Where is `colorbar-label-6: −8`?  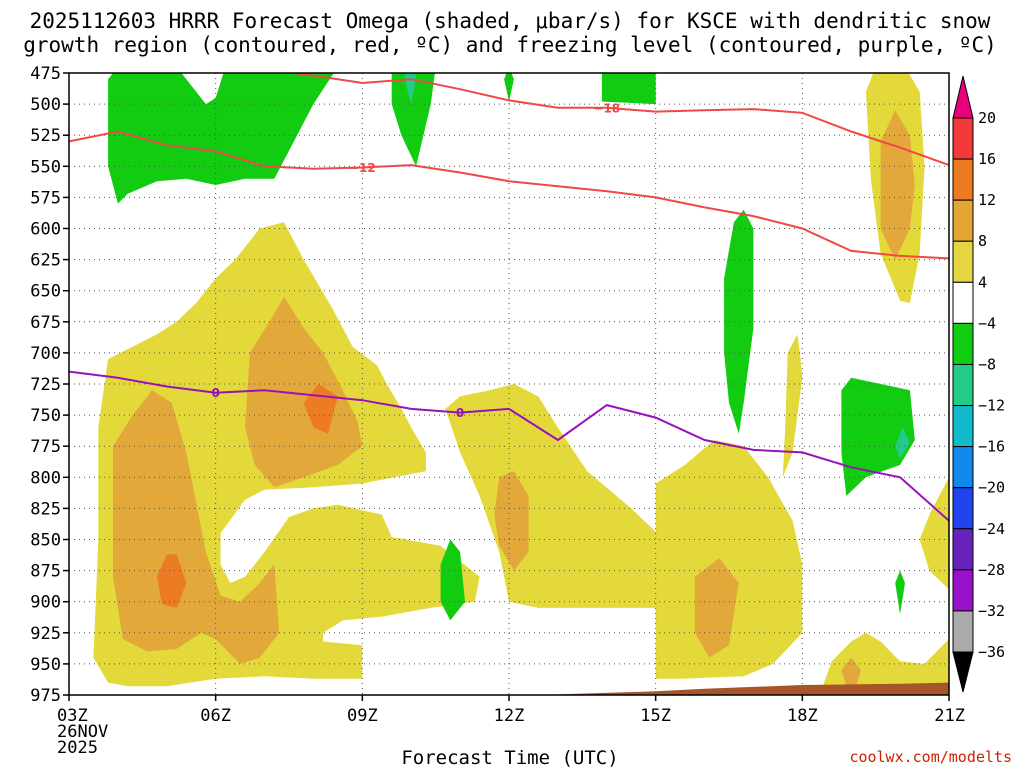 colorbar-label-6: −8 is located at coordinates (987, 364).